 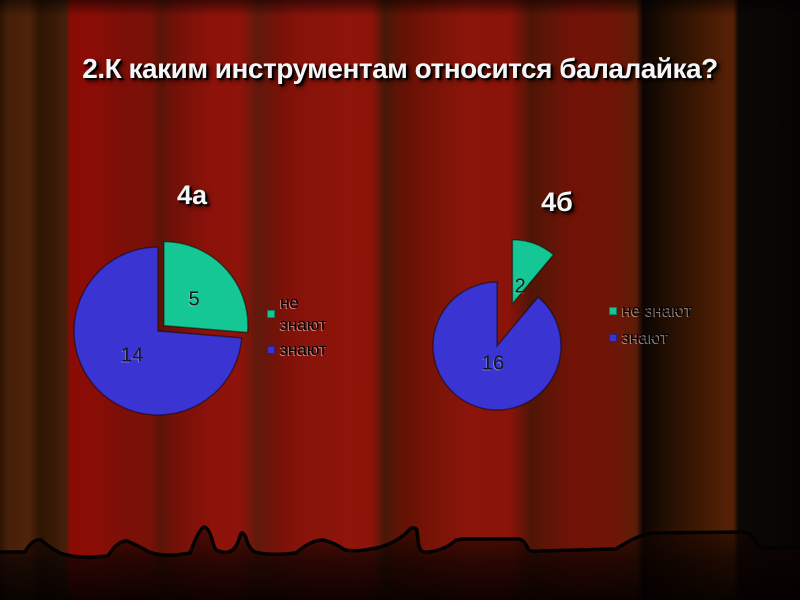 I want to click on pie-chart-4a, so click(x=161, y=328).